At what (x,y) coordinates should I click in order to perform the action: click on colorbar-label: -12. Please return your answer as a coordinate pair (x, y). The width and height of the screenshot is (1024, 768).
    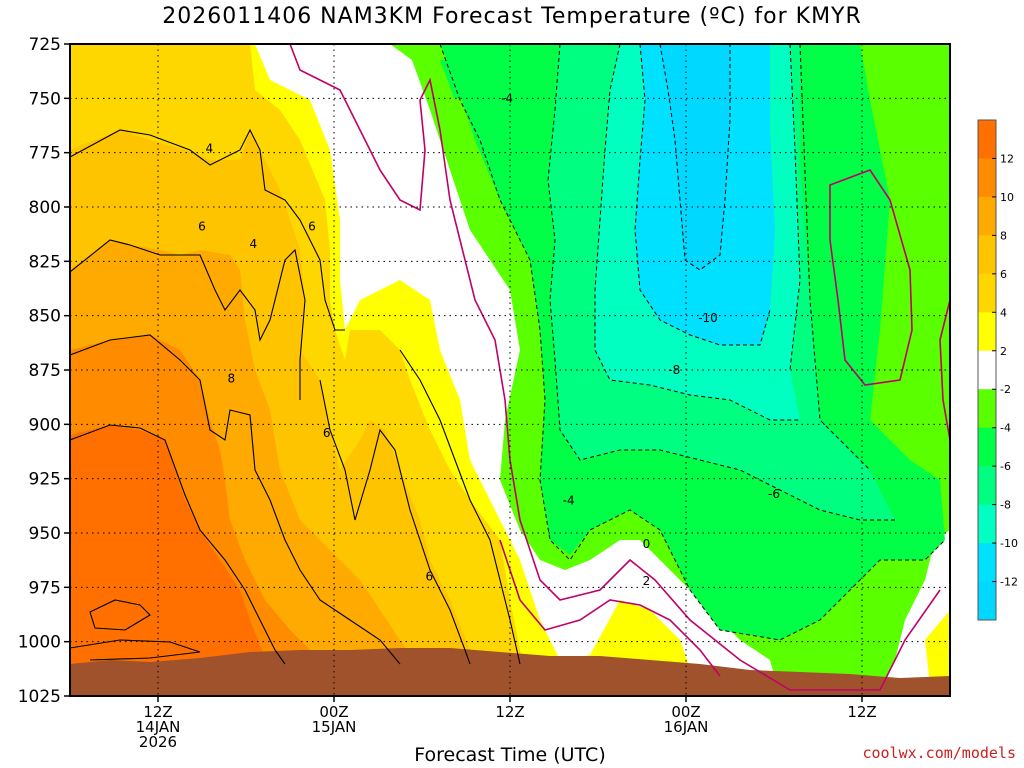
    Looking at the image, I should click on (1009, 582).